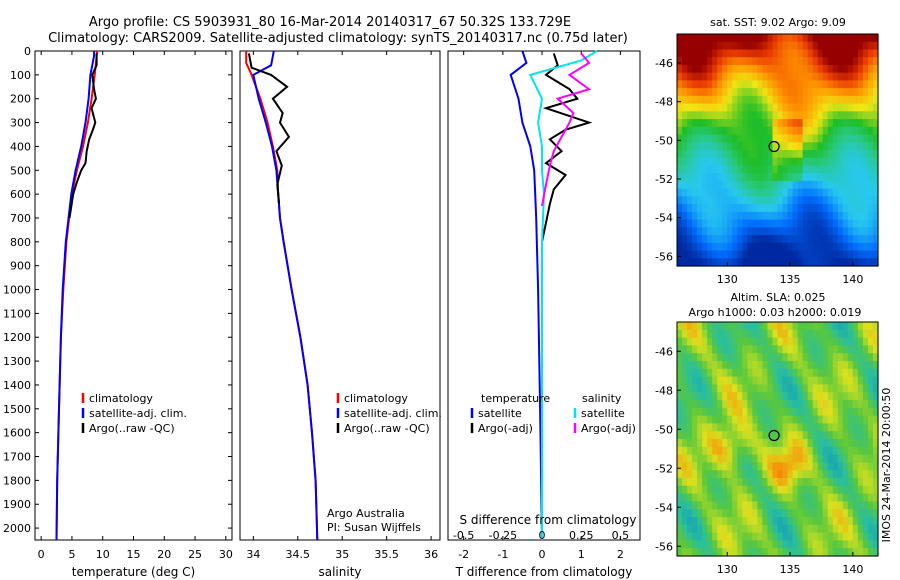 The image size is (900, 580). What do you see at coordinates (515, 398) in the screenshot?
I see `legend-title-temp: temperature` at bounding box center [515, 398].